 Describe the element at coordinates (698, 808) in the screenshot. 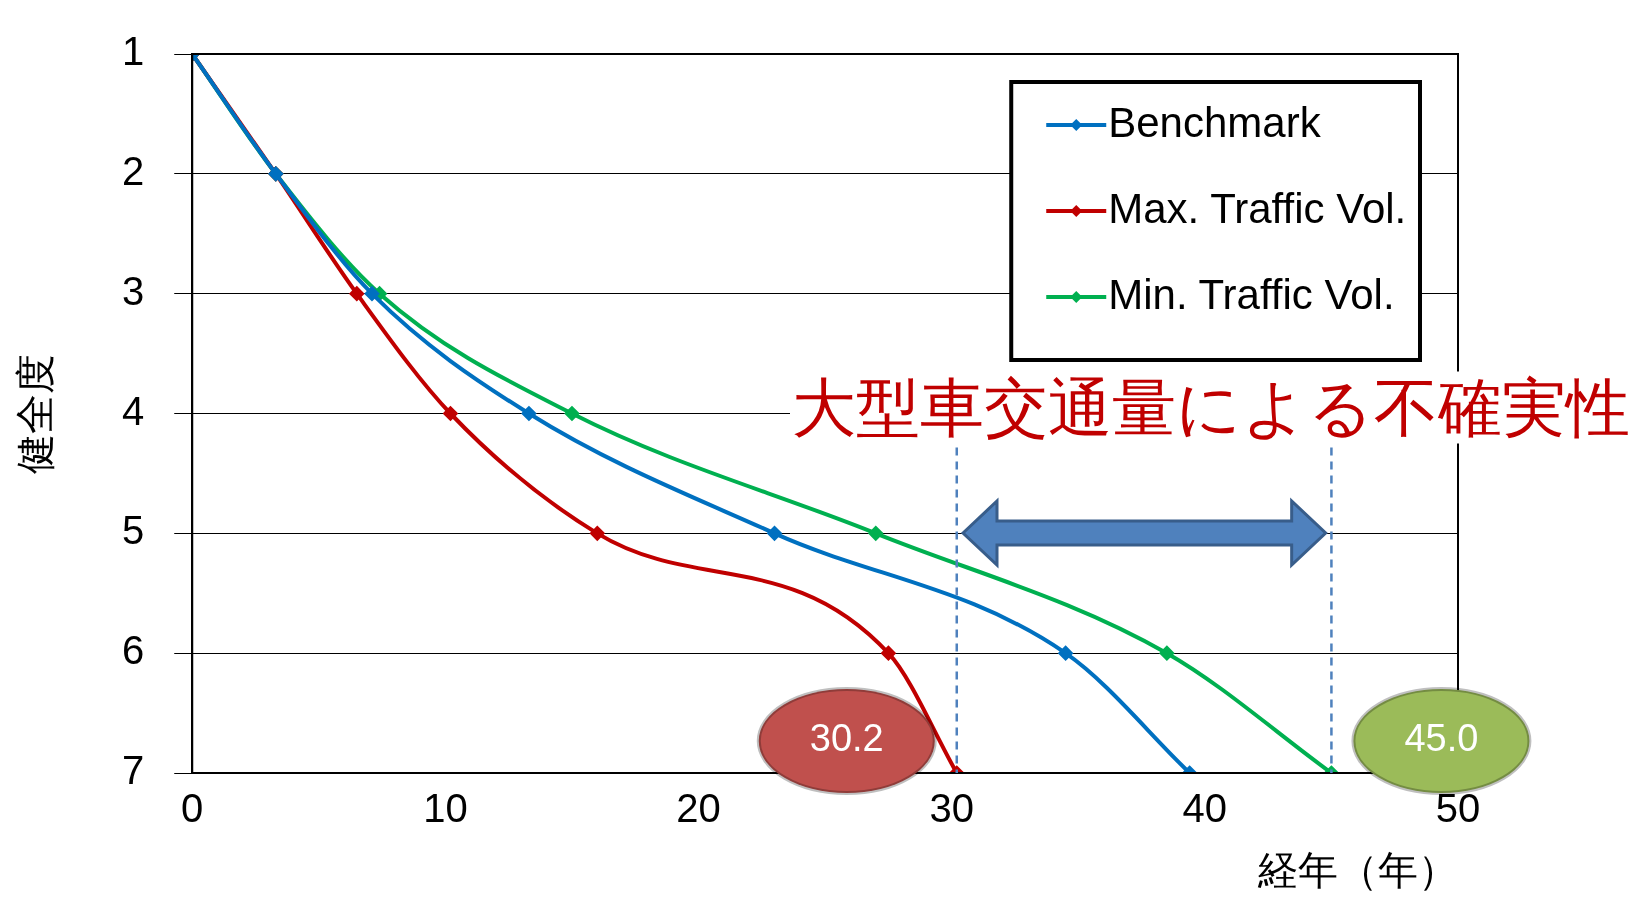

I see `x-tick-label: 20` at that location.